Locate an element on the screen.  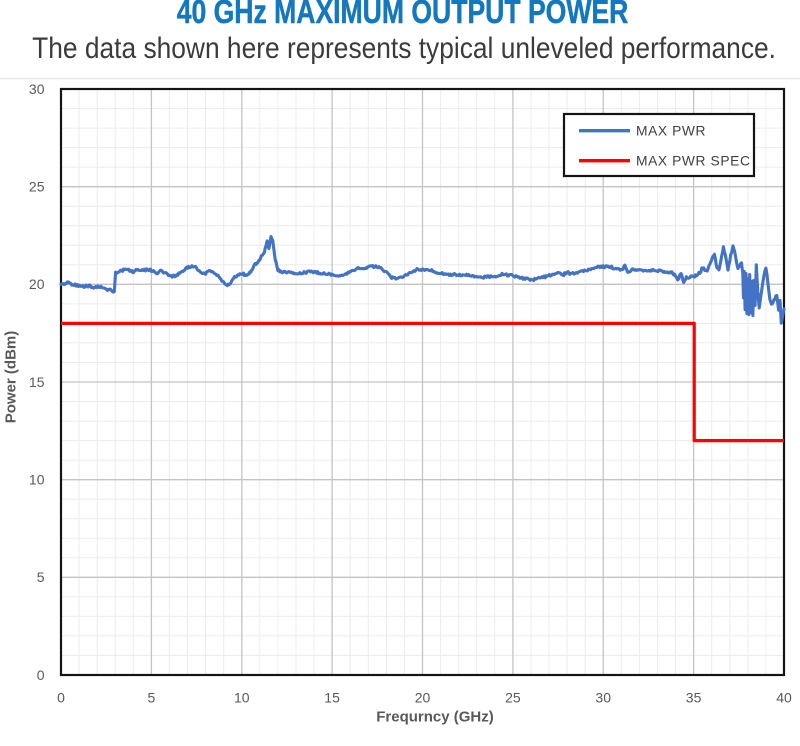
svg-text: 40 is located at coordinates (784, 698).